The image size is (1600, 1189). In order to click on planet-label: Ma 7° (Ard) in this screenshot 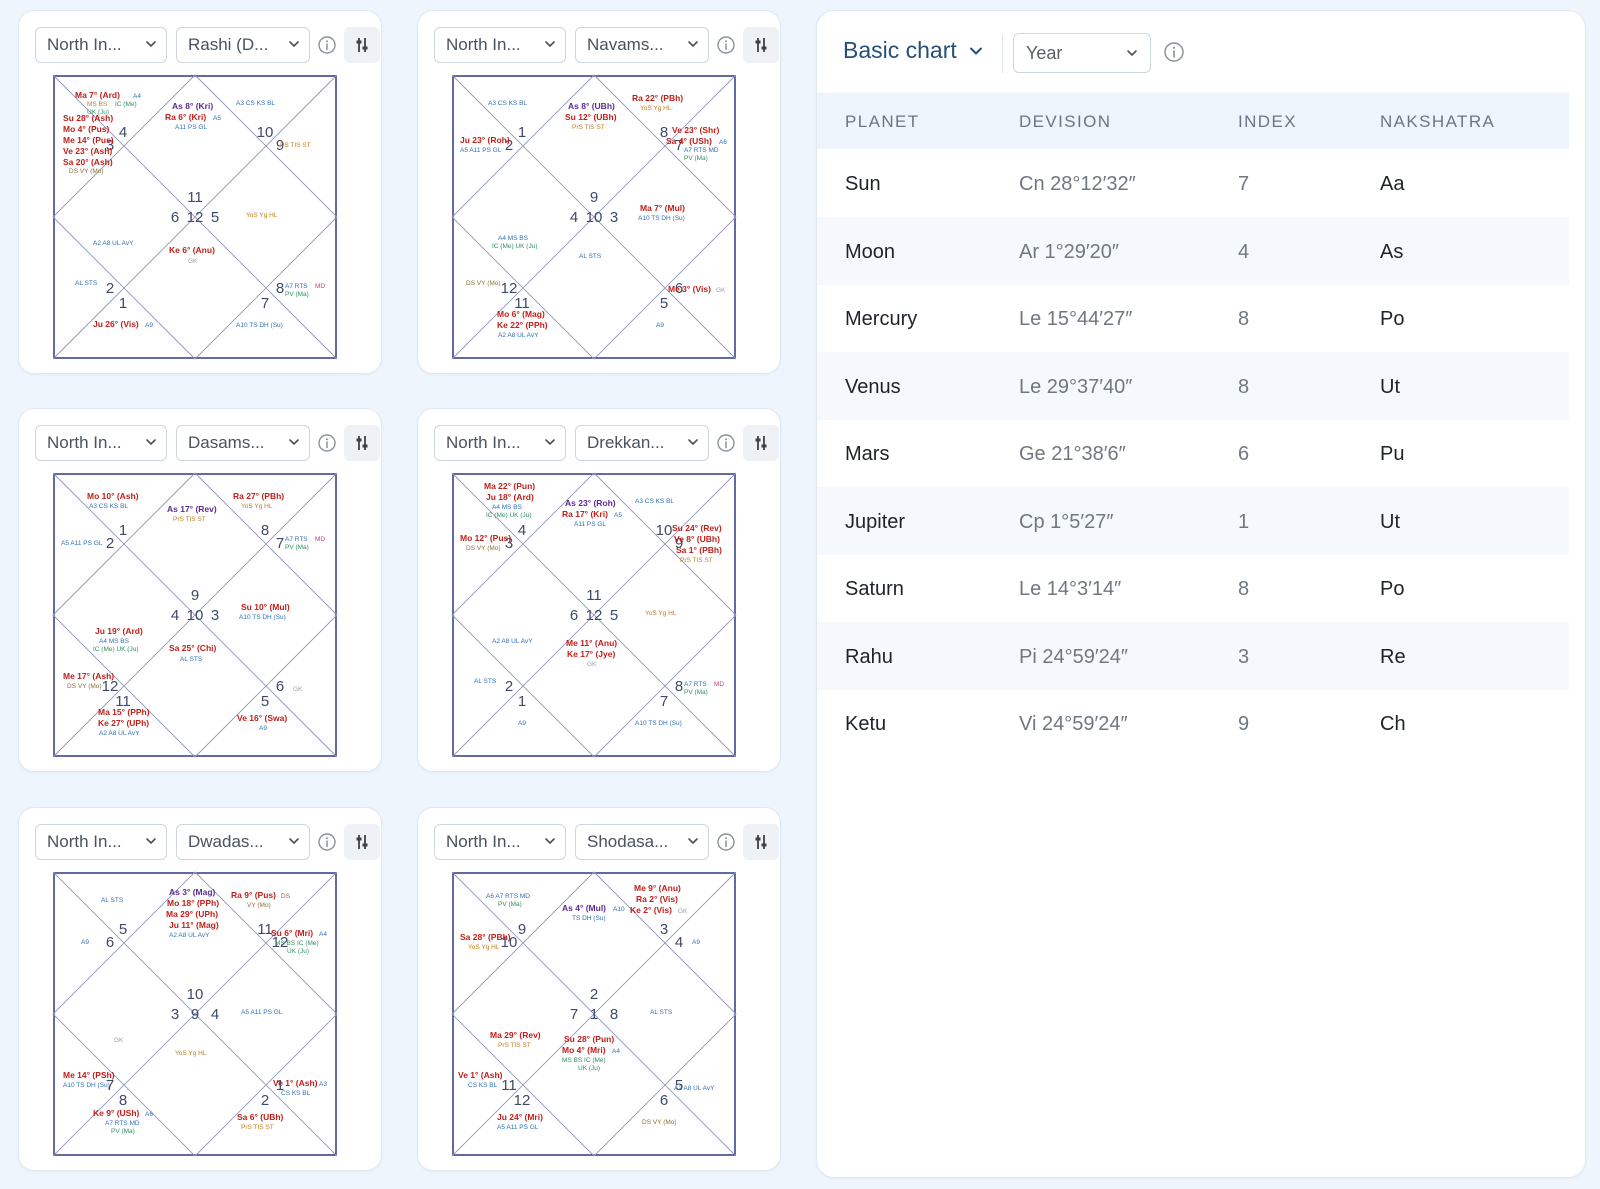, I will do `click(97, 95)`.